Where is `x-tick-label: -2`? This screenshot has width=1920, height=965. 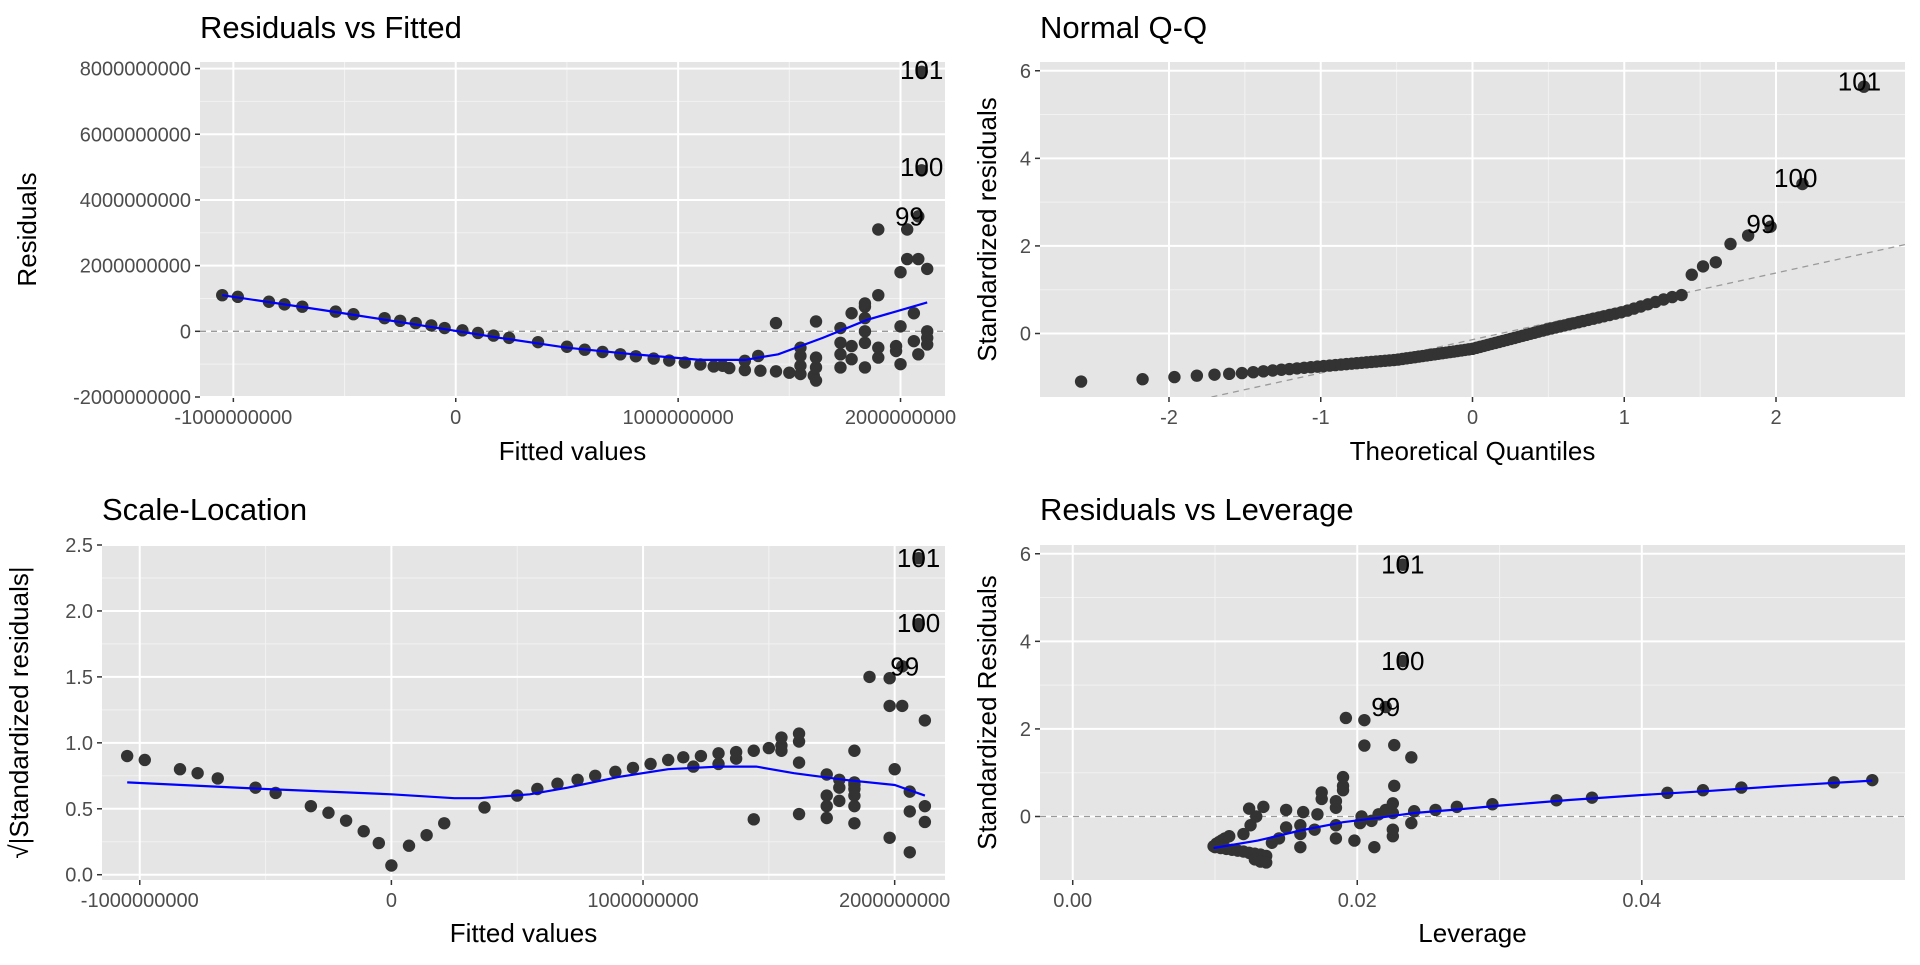
x-tick-label: -2 is located at coordinates (1169, 418).